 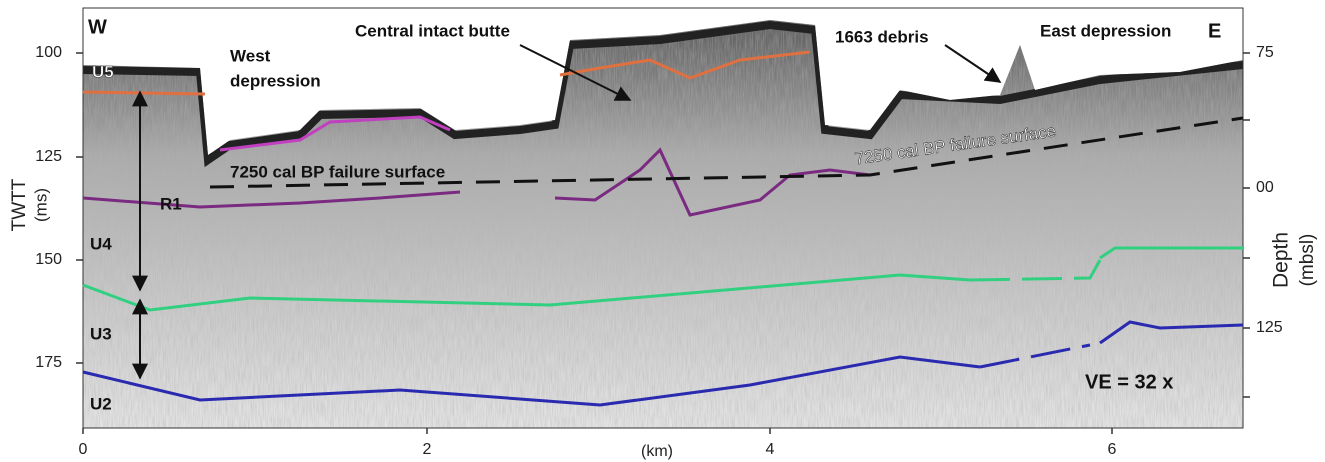 I want to click on bottom-tick-label: 6, so click(x=1112, y=449).